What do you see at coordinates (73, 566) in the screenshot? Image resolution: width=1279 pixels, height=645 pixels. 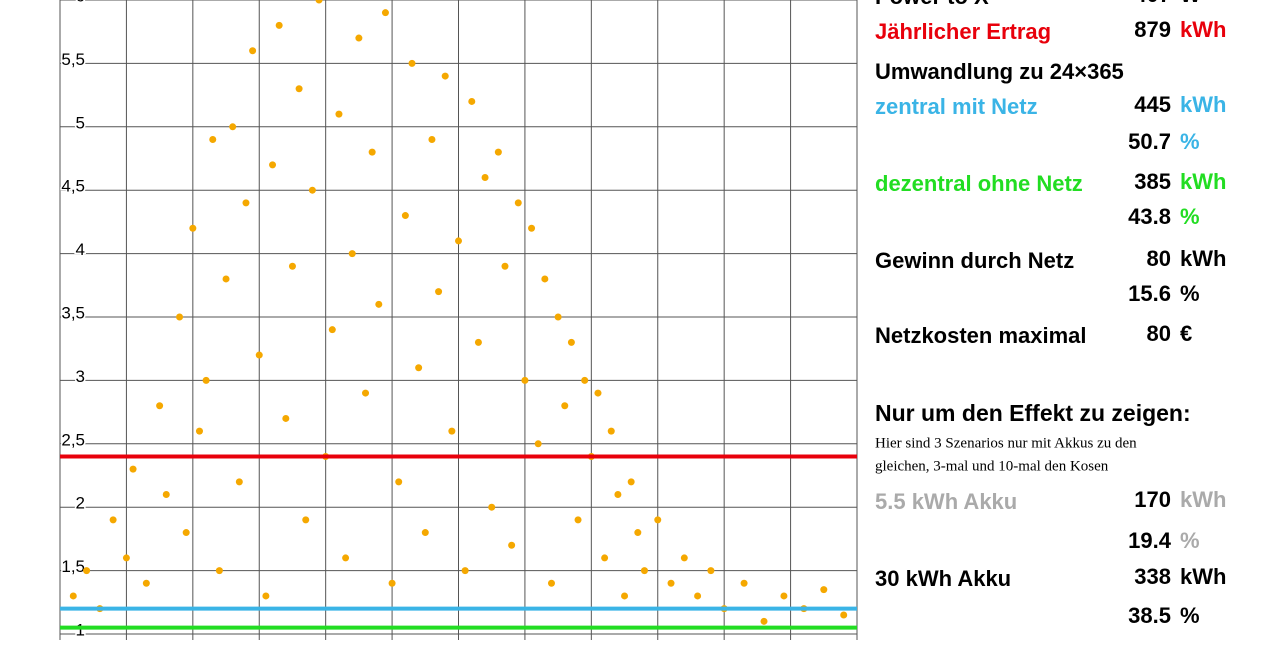 I see `y-tick-label: 1,5` at bounding box center [73, 566].